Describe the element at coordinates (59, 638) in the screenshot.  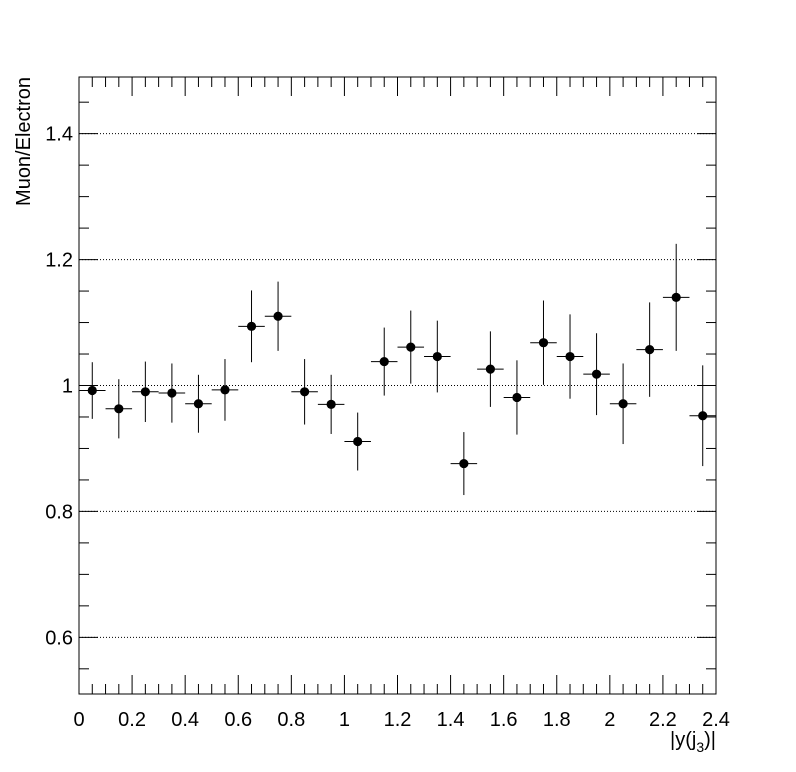
I see `y-tick-label: 0.6` at that location.